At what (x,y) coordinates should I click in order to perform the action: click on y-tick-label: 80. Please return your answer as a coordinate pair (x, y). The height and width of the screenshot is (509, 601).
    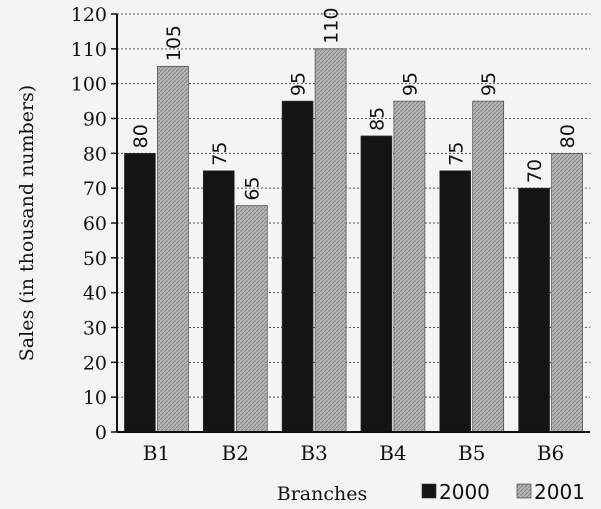
    Looking at the image, I should click on (95, 154).